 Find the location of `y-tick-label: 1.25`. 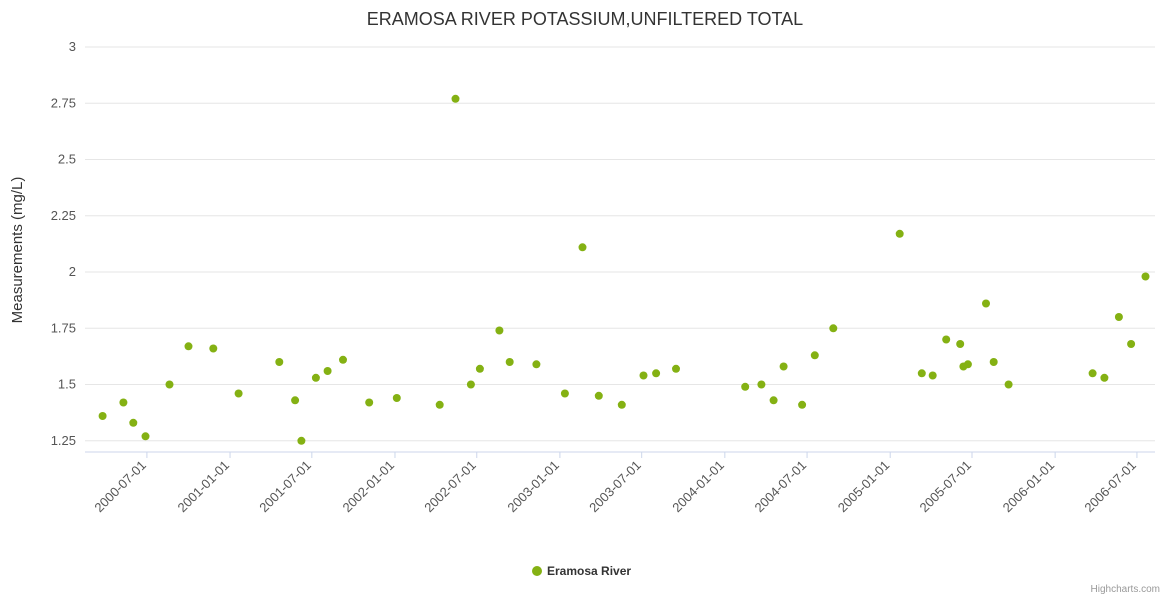

y-tick-label: 1.25 is located at coordinates (63, 440).